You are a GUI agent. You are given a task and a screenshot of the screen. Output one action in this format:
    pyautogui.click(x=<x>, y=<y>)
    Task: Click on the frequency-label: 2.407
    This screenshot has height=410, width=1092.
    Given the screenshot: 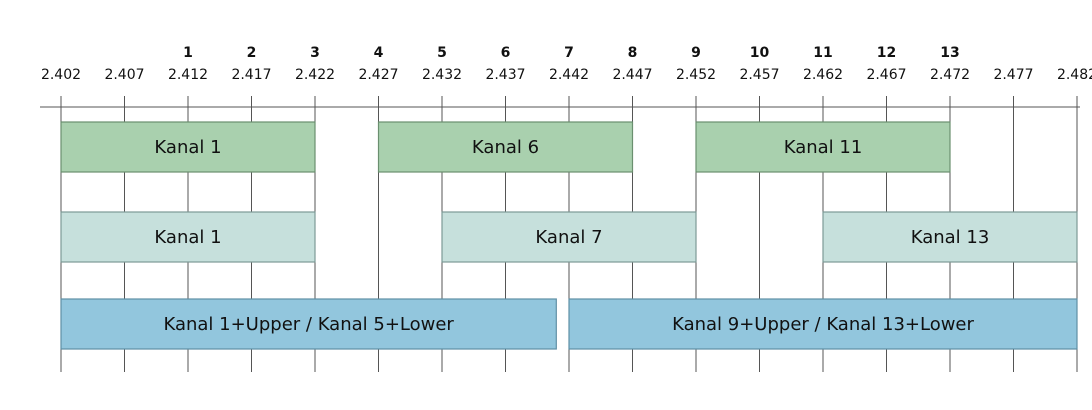 What is the action you would take?
    pyautogui.click(x=124, y=75)
    